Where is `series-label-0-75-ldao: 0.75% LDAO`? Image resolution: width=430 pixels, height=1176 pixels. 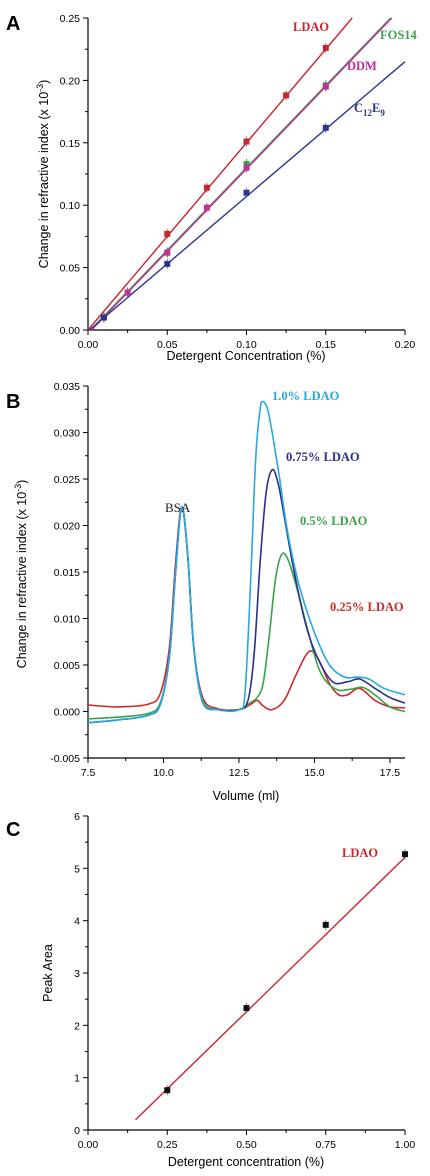
series-label-0-75-ldao: 0.75% LDAO is located at coordinates (323, 457).